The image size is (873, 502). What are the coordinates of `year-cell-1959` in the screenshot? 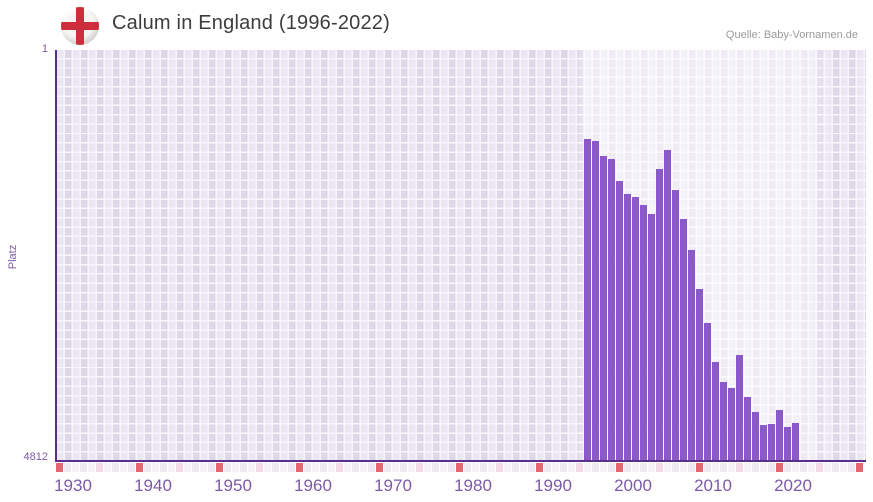 It's located at (291, 467).